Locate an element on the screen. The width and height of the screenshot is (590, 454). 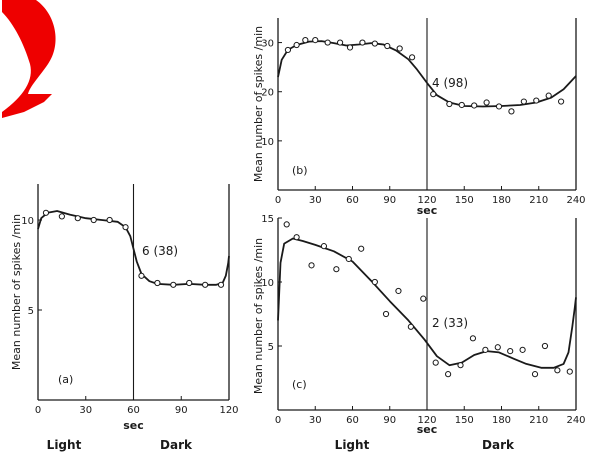
y-tick-label: 15 is located at coordinates (267, 219).